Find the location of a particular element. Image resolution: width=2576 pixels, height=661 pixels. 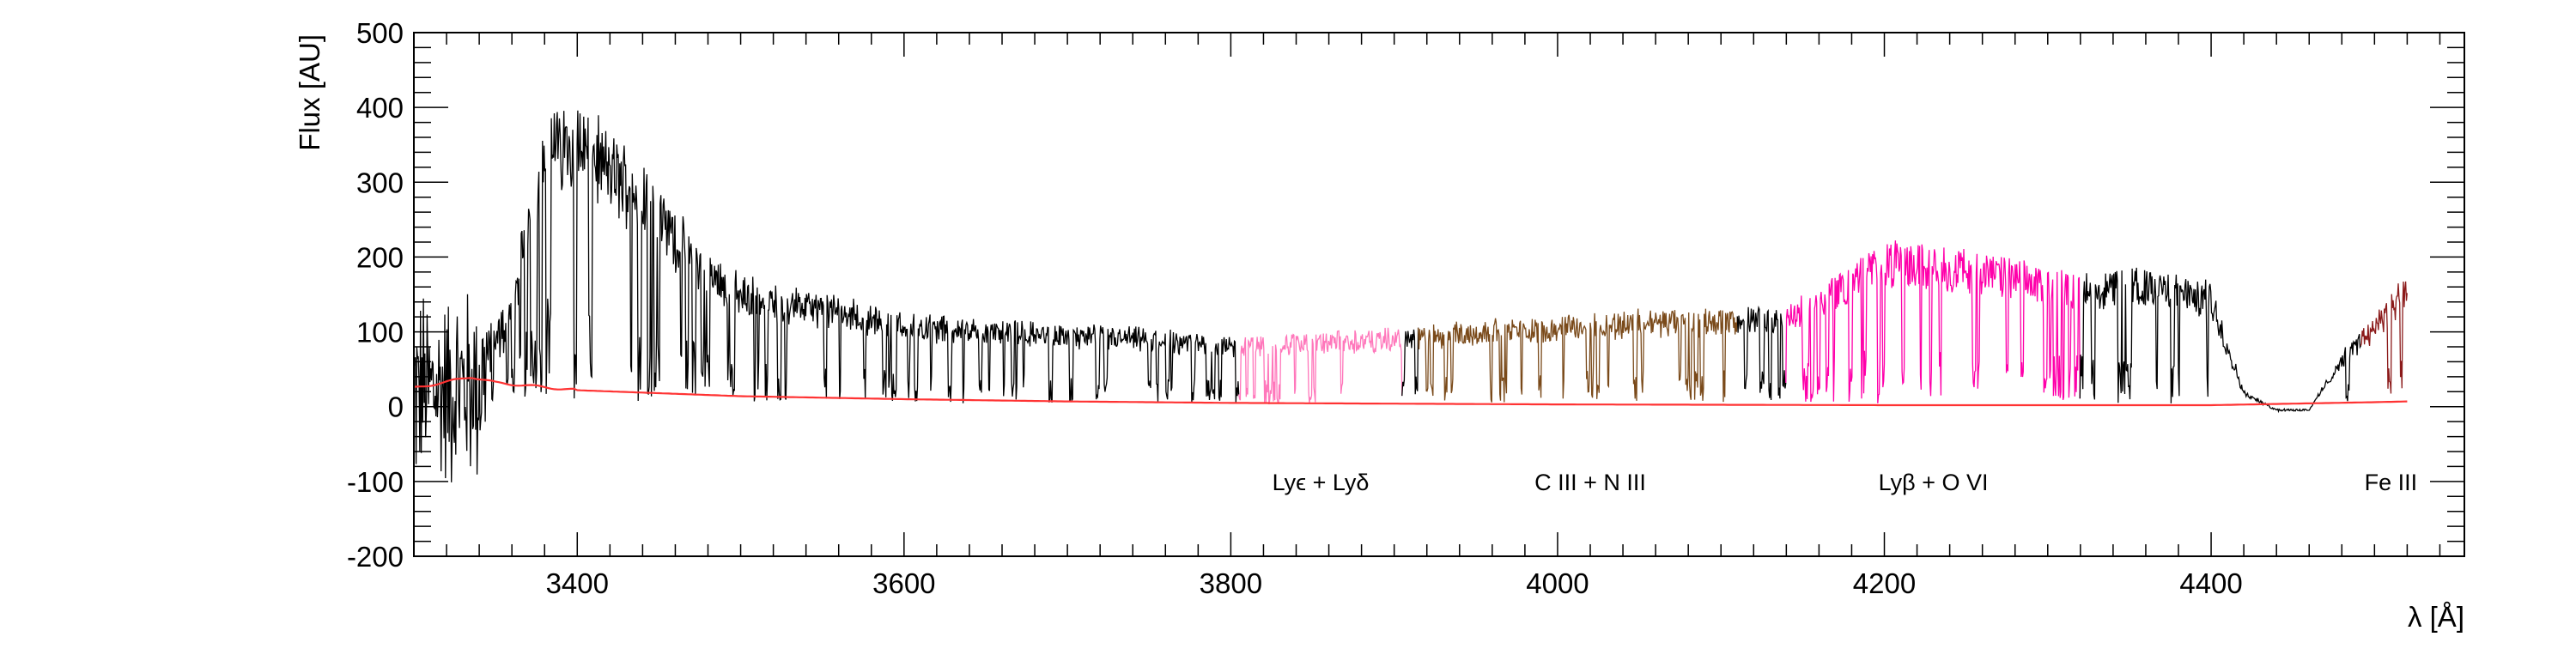

x-tick-label: 3400 is located at coordinates (577, 583).